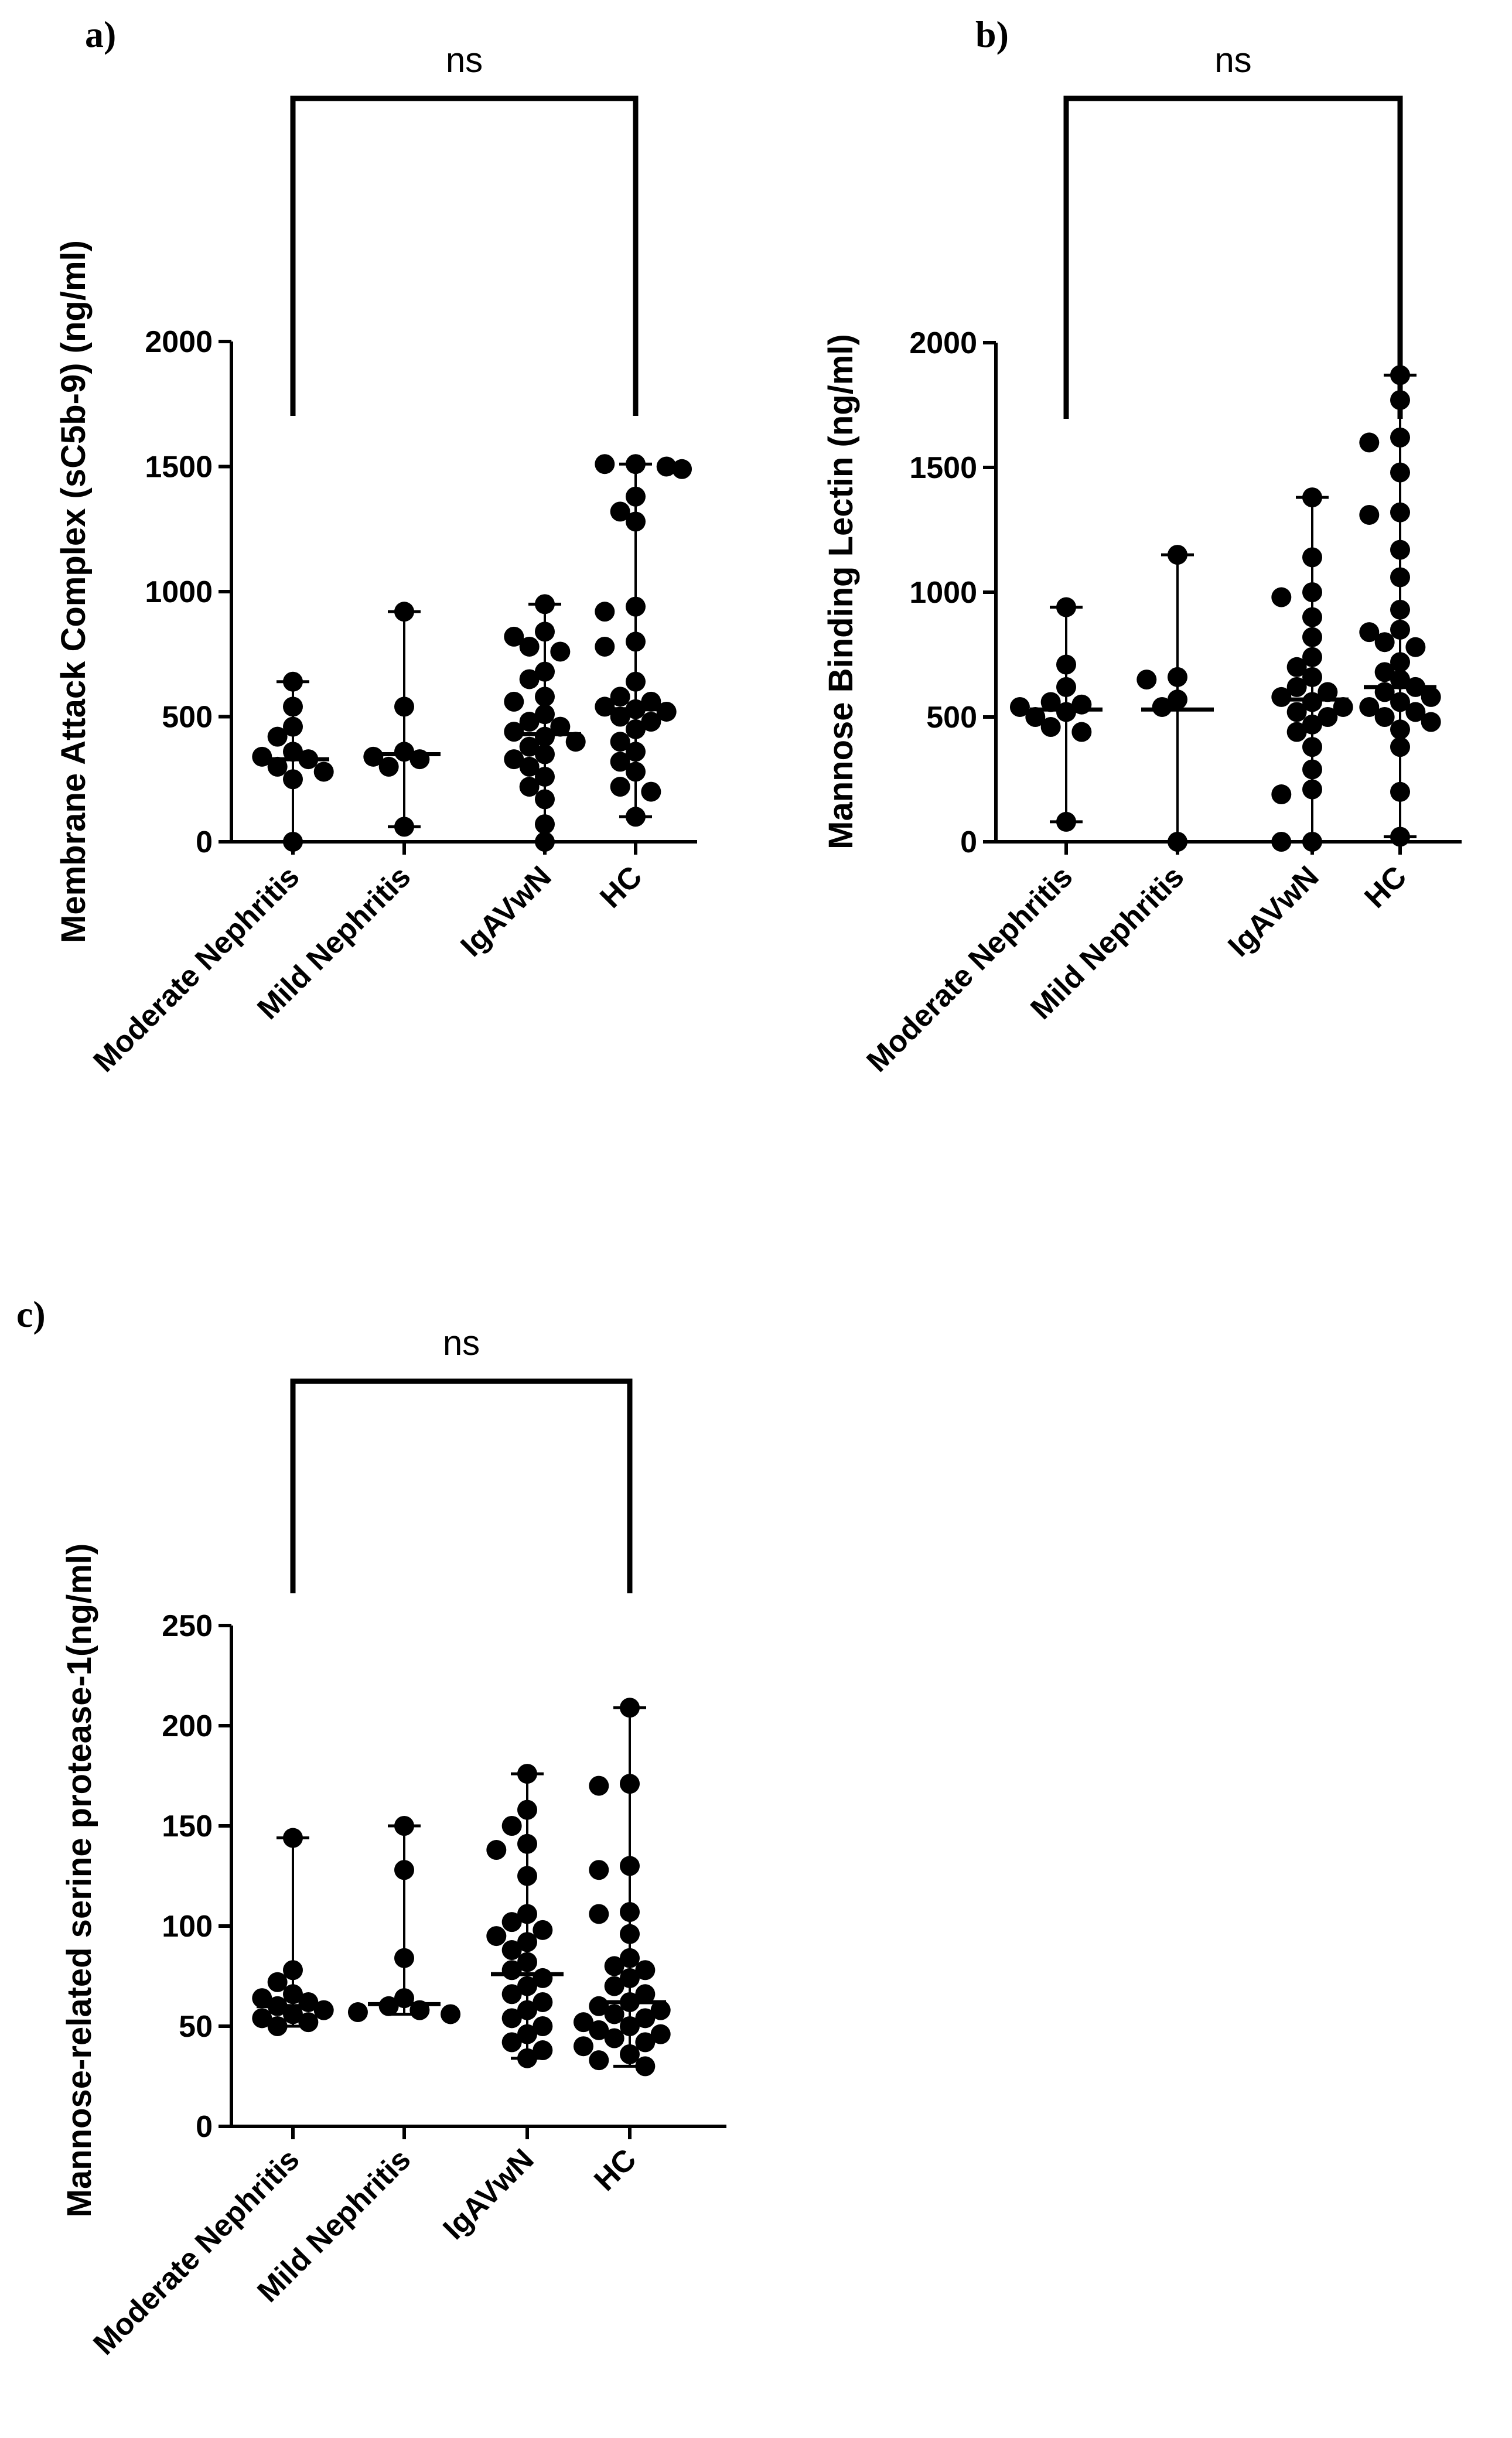 The height and width of the screenshot is (2438, 1512). What do you see at coordinates (1385, 887) in the screenshot?
I see `x-tick-label: HC` at bounding box center [1385, 887].